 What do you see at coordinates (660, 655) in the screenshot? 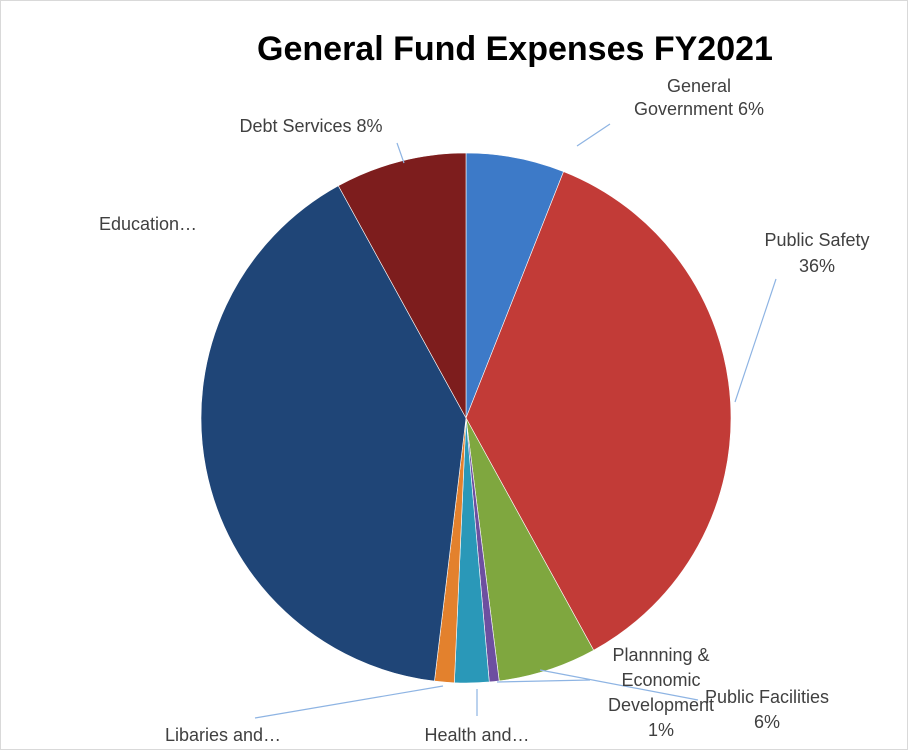
I see `data-label-line: Plannning &` at bounding box center [660, 655].